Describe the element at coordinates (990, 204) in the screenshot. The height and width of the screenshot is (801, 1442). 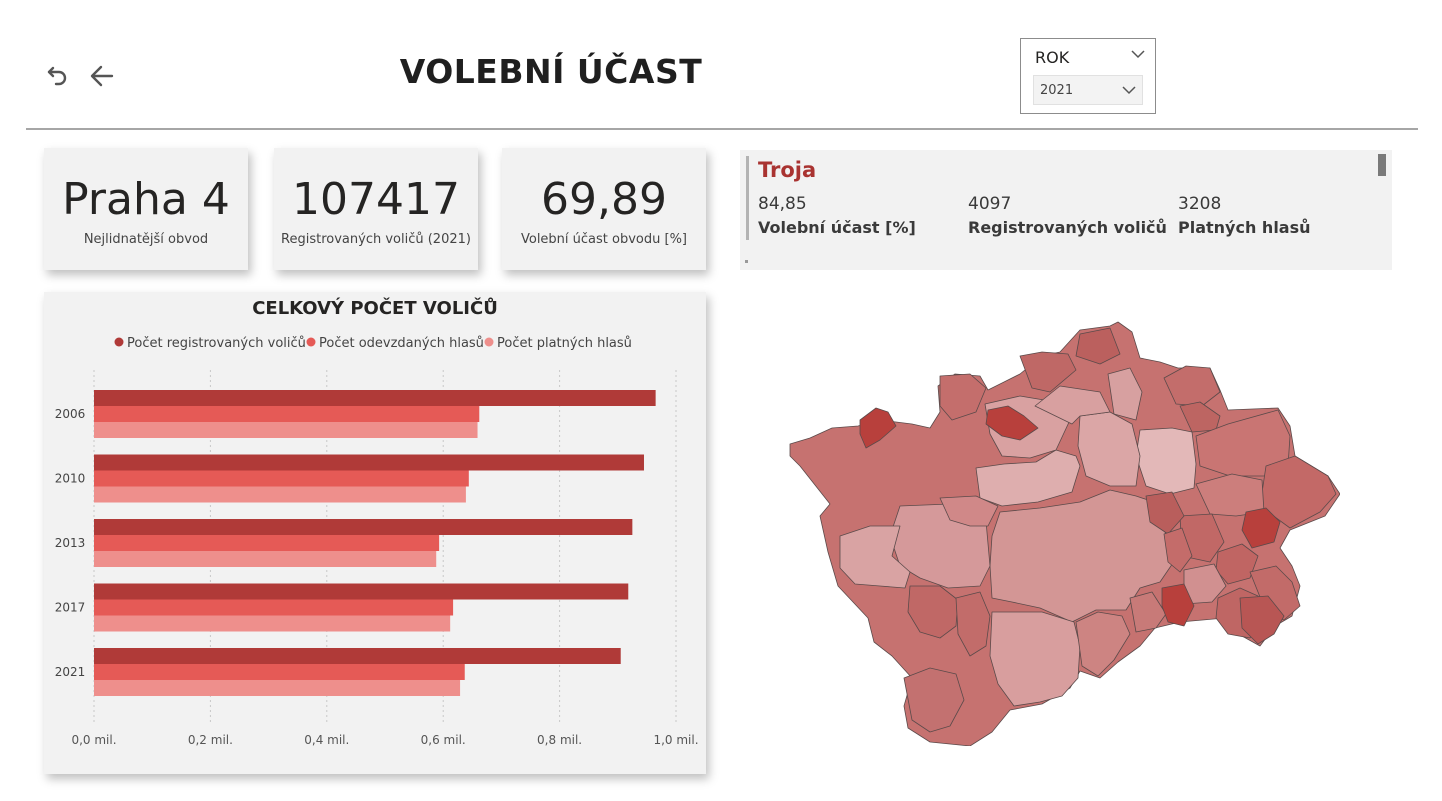
I see `registered-value: 4097` at that location.